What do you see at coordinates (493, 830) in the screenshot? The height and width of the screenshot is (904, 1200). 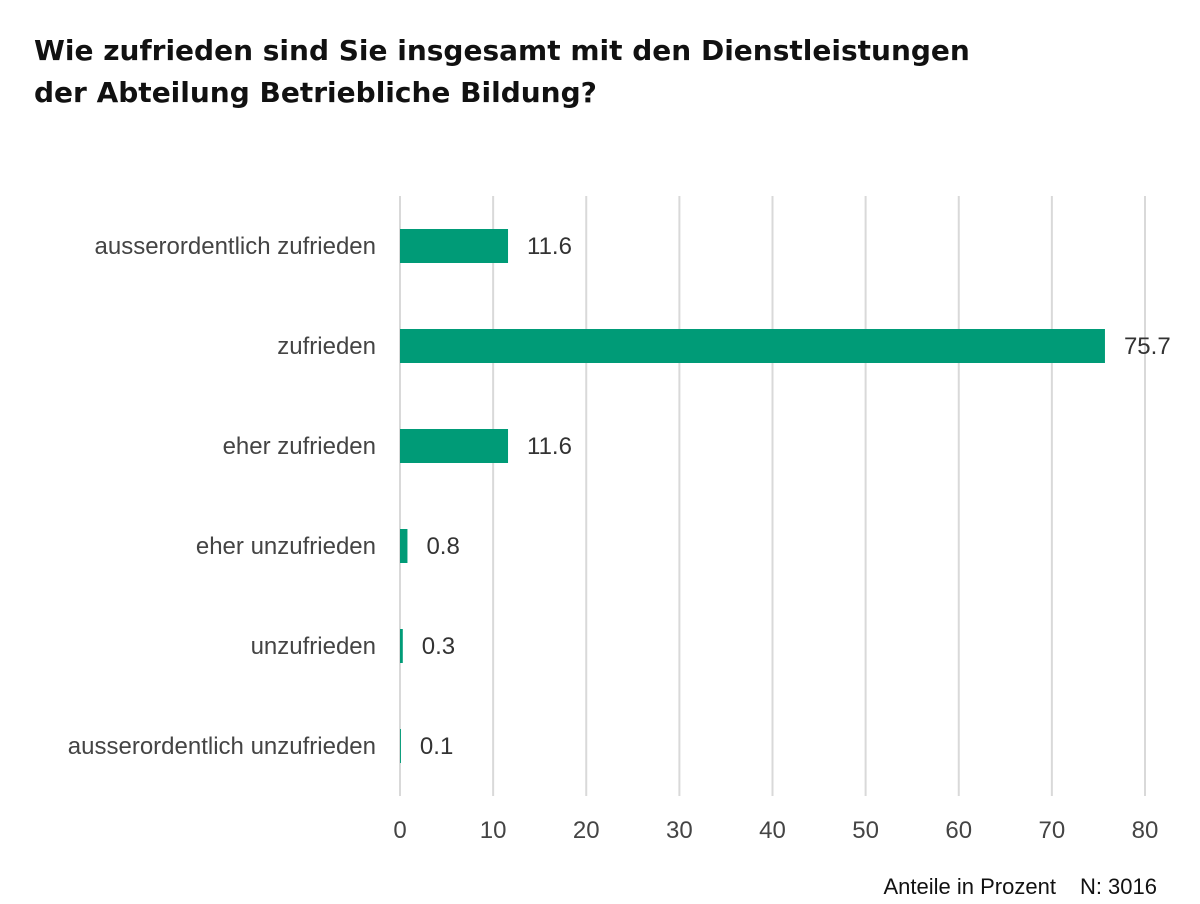 I see `x-tick-label: 10` at bounding box center [493, 830].